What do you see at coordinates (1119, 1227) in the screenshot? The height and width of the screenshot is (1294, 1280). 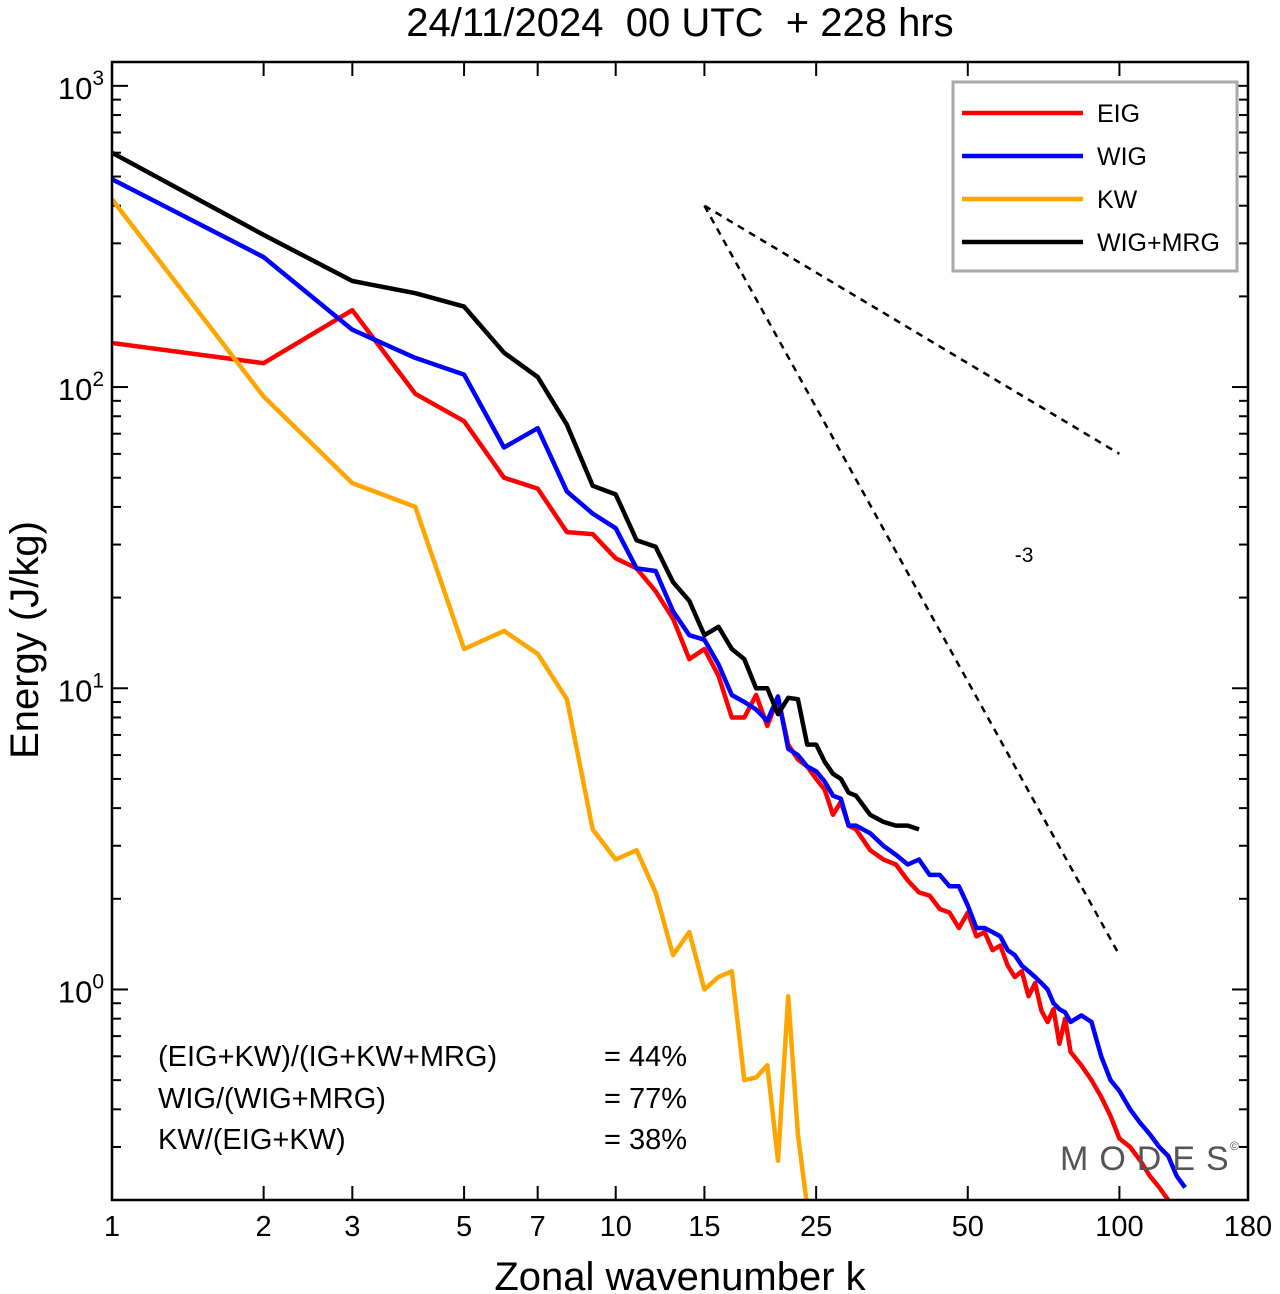 I see `x-tick-label: 100` at bounding box center [1119, 1227].